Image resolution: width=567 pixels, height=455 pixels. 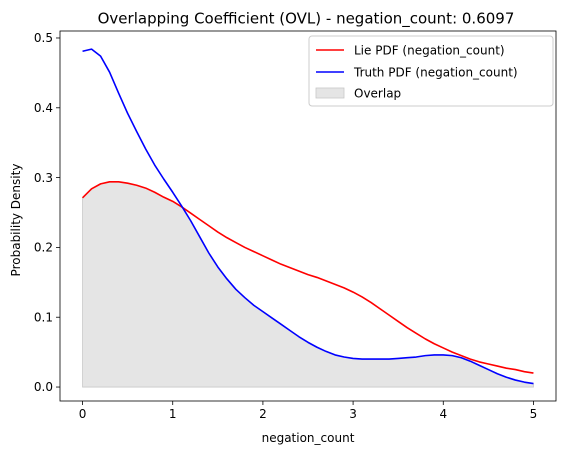 What do you see at coordinates (83, 414) in the screenshot?
I see `x-tick-label: 0` at bounding box center [83, 414].